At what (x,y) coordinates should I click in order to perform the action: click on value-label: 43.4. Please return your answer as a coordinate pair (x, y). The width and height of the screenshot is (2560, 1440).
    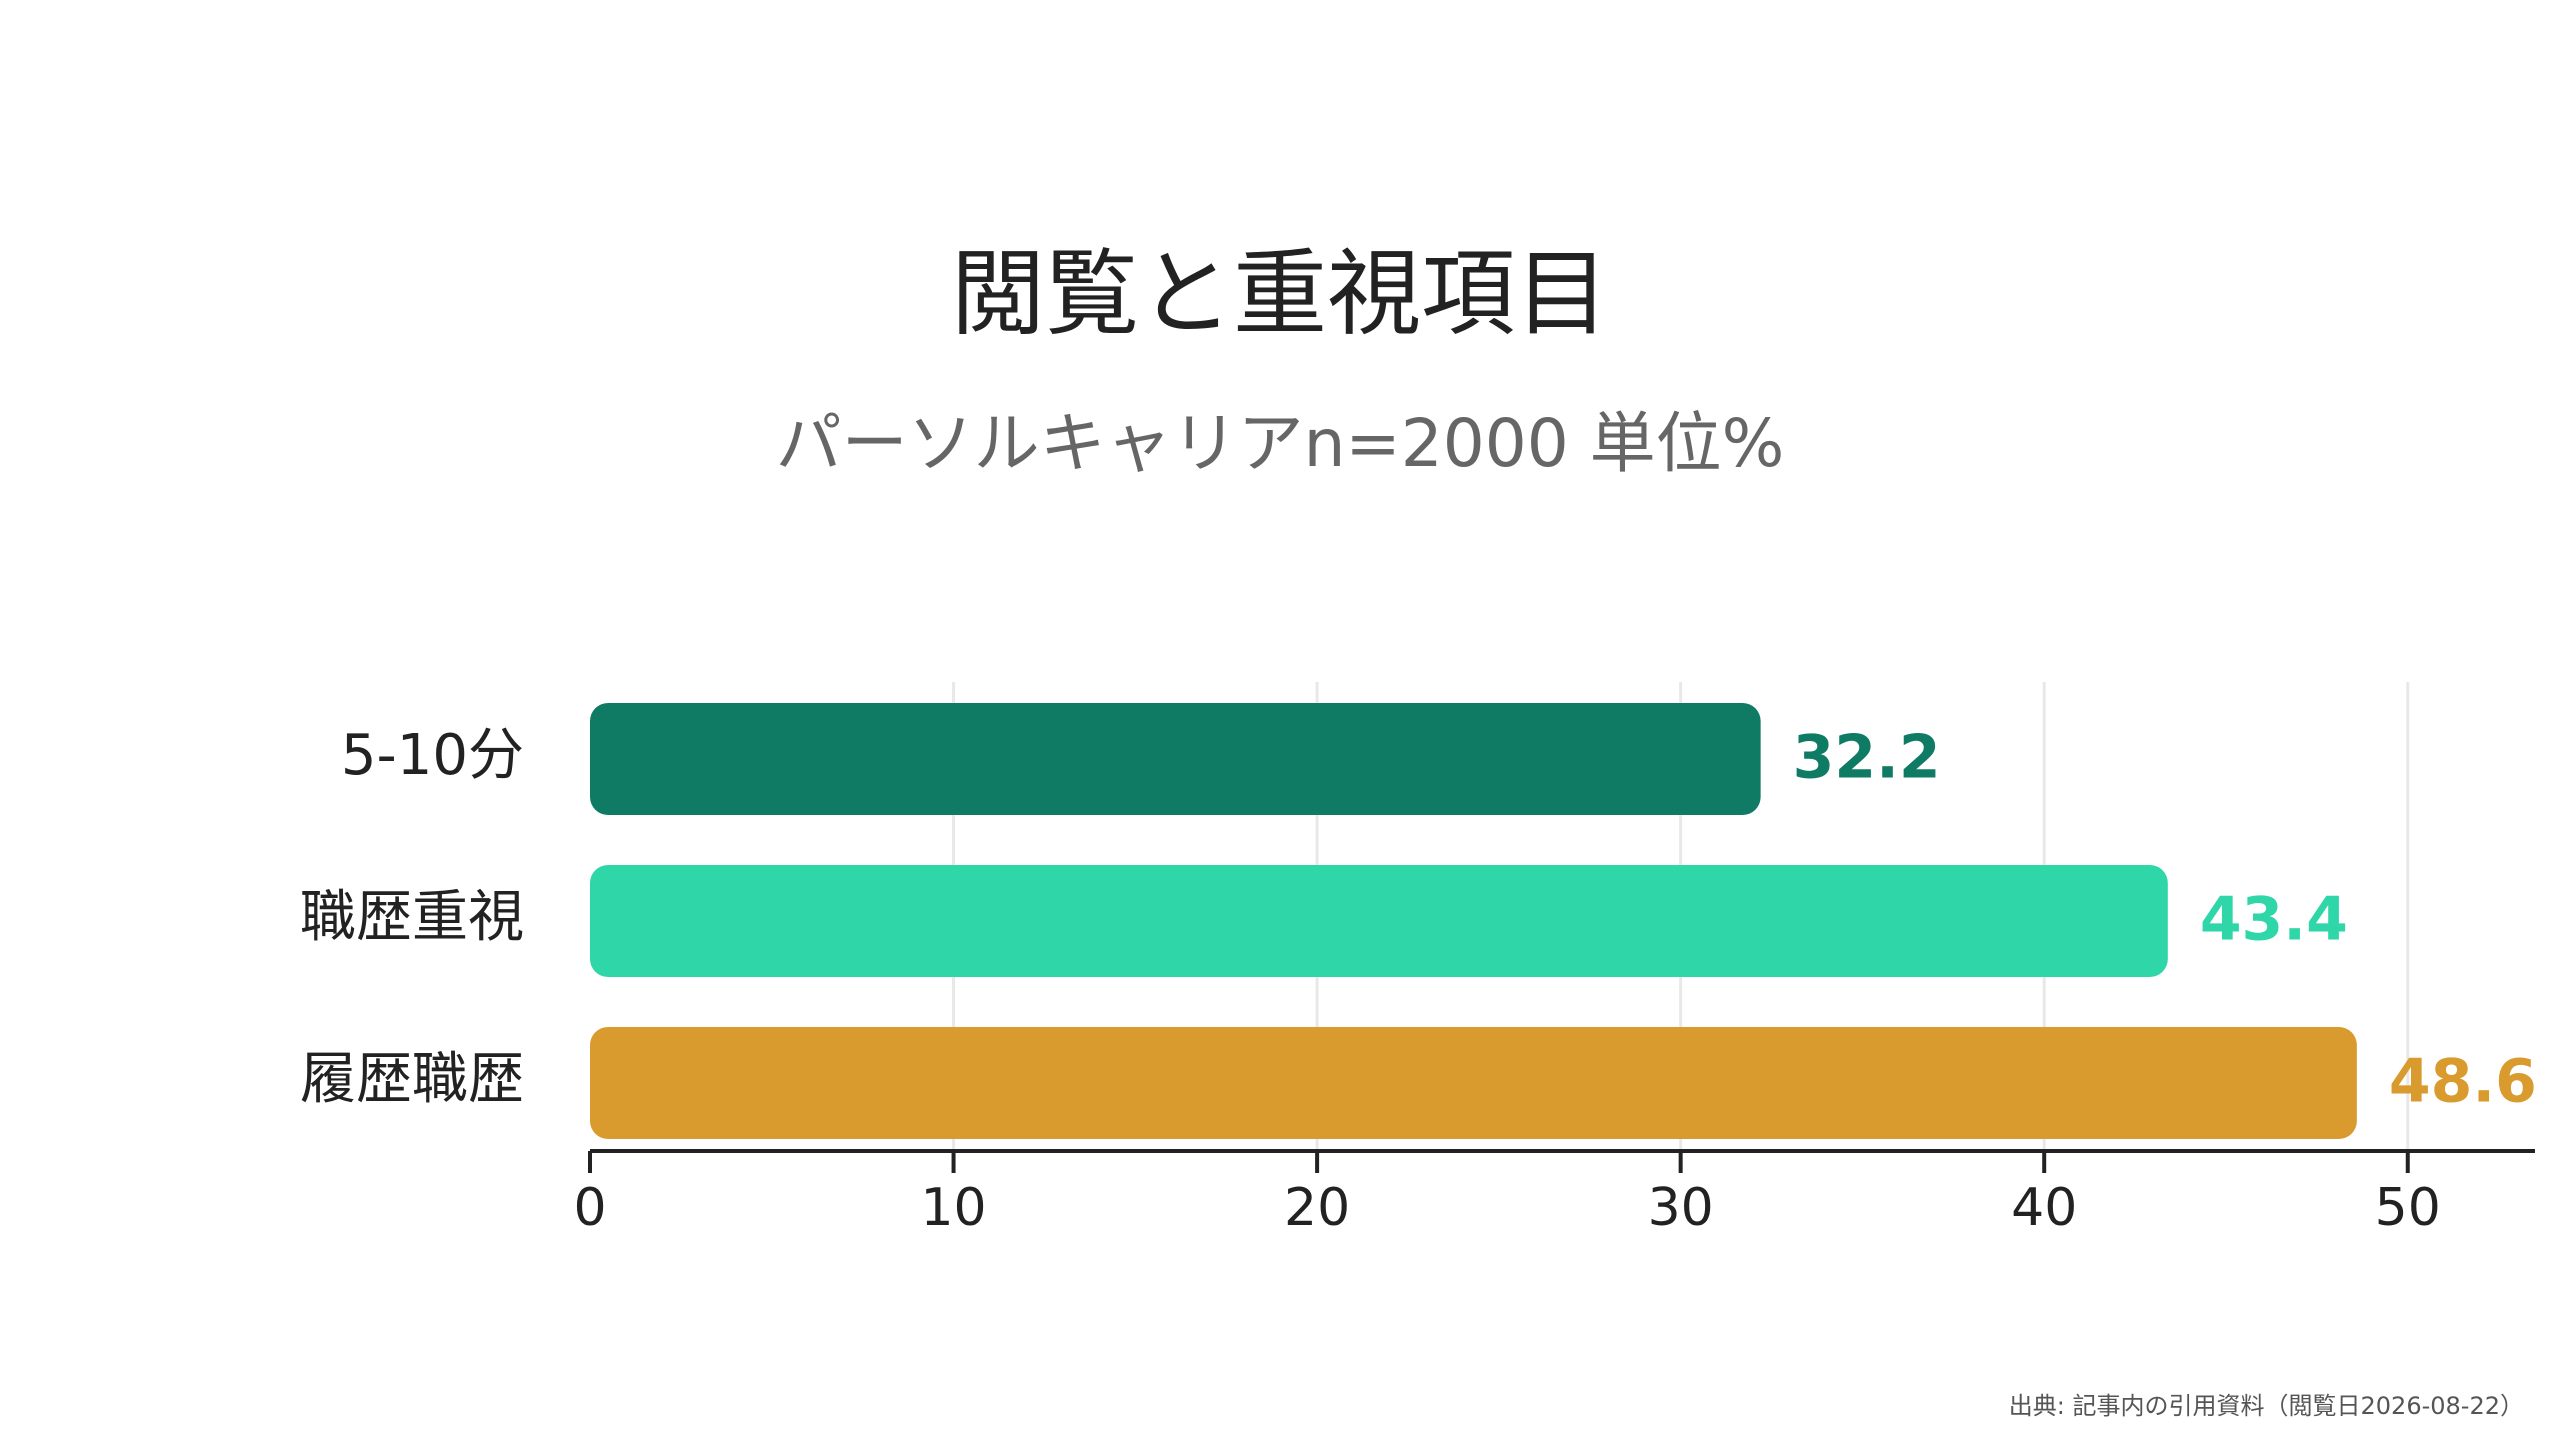
    Looking at the image, I should click on (2274, 920).